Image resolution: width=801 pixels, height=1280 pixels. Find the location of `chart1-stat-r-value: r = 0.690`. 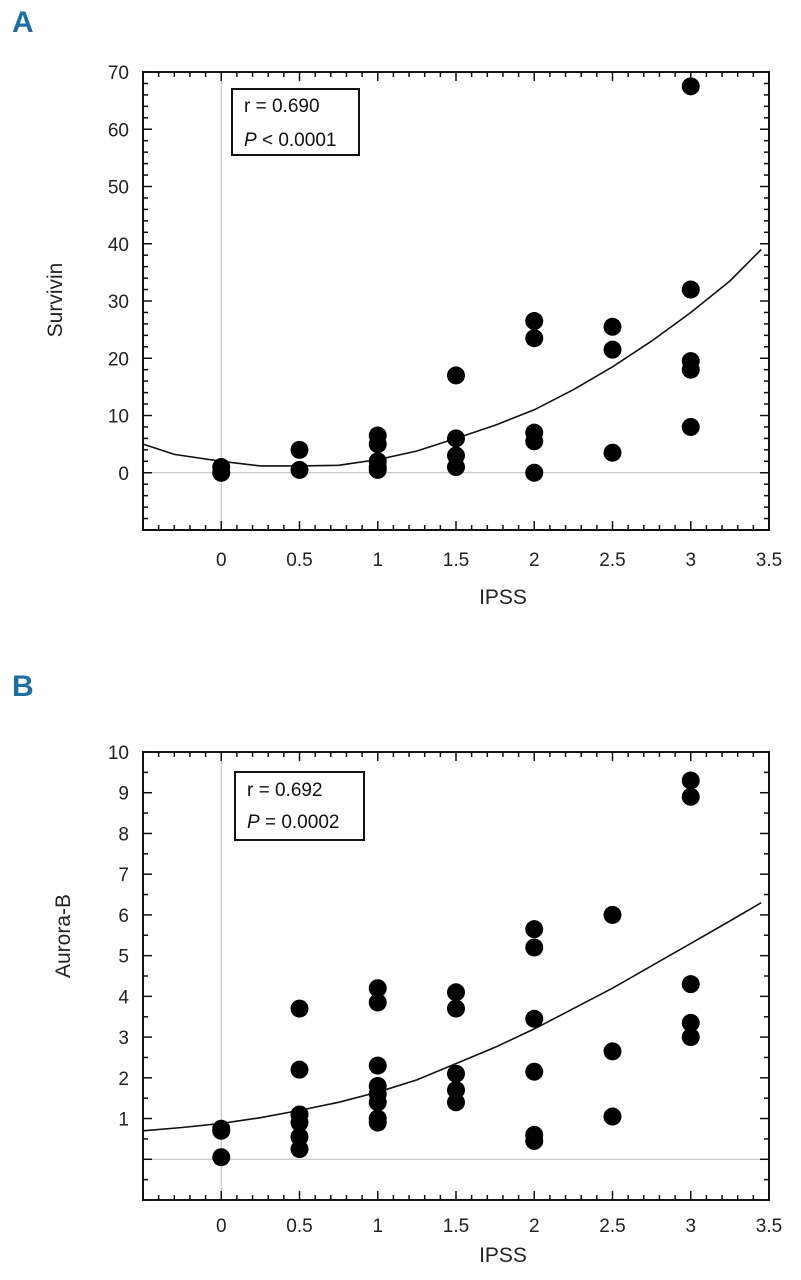

chart1-stat-r-value: r = 0.690 is located at coordinates (282, 106).